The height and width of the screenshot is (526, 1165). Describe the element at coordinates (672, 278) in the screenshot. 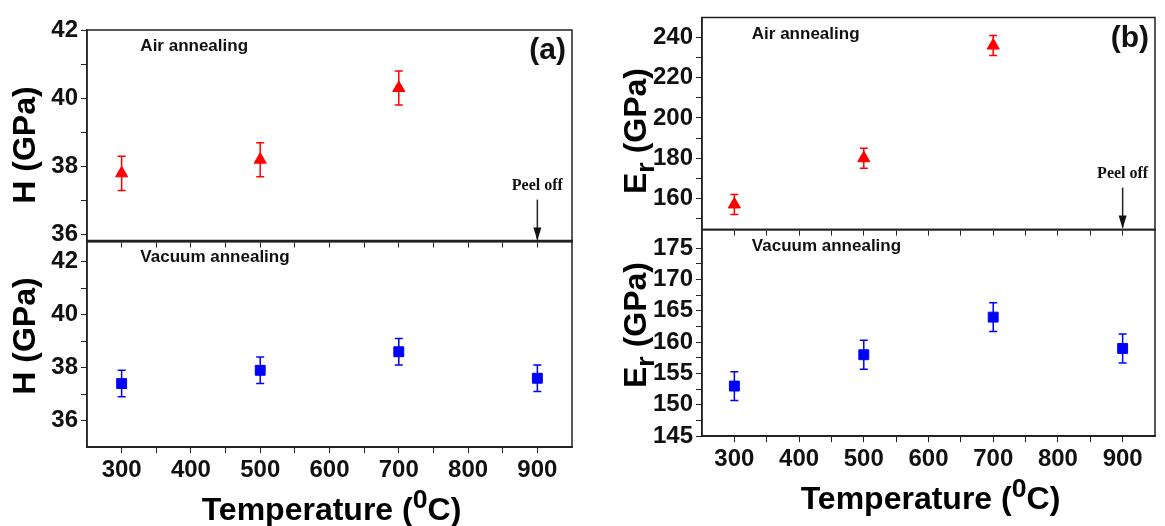

I see `y-tick-label: 170` at that location.